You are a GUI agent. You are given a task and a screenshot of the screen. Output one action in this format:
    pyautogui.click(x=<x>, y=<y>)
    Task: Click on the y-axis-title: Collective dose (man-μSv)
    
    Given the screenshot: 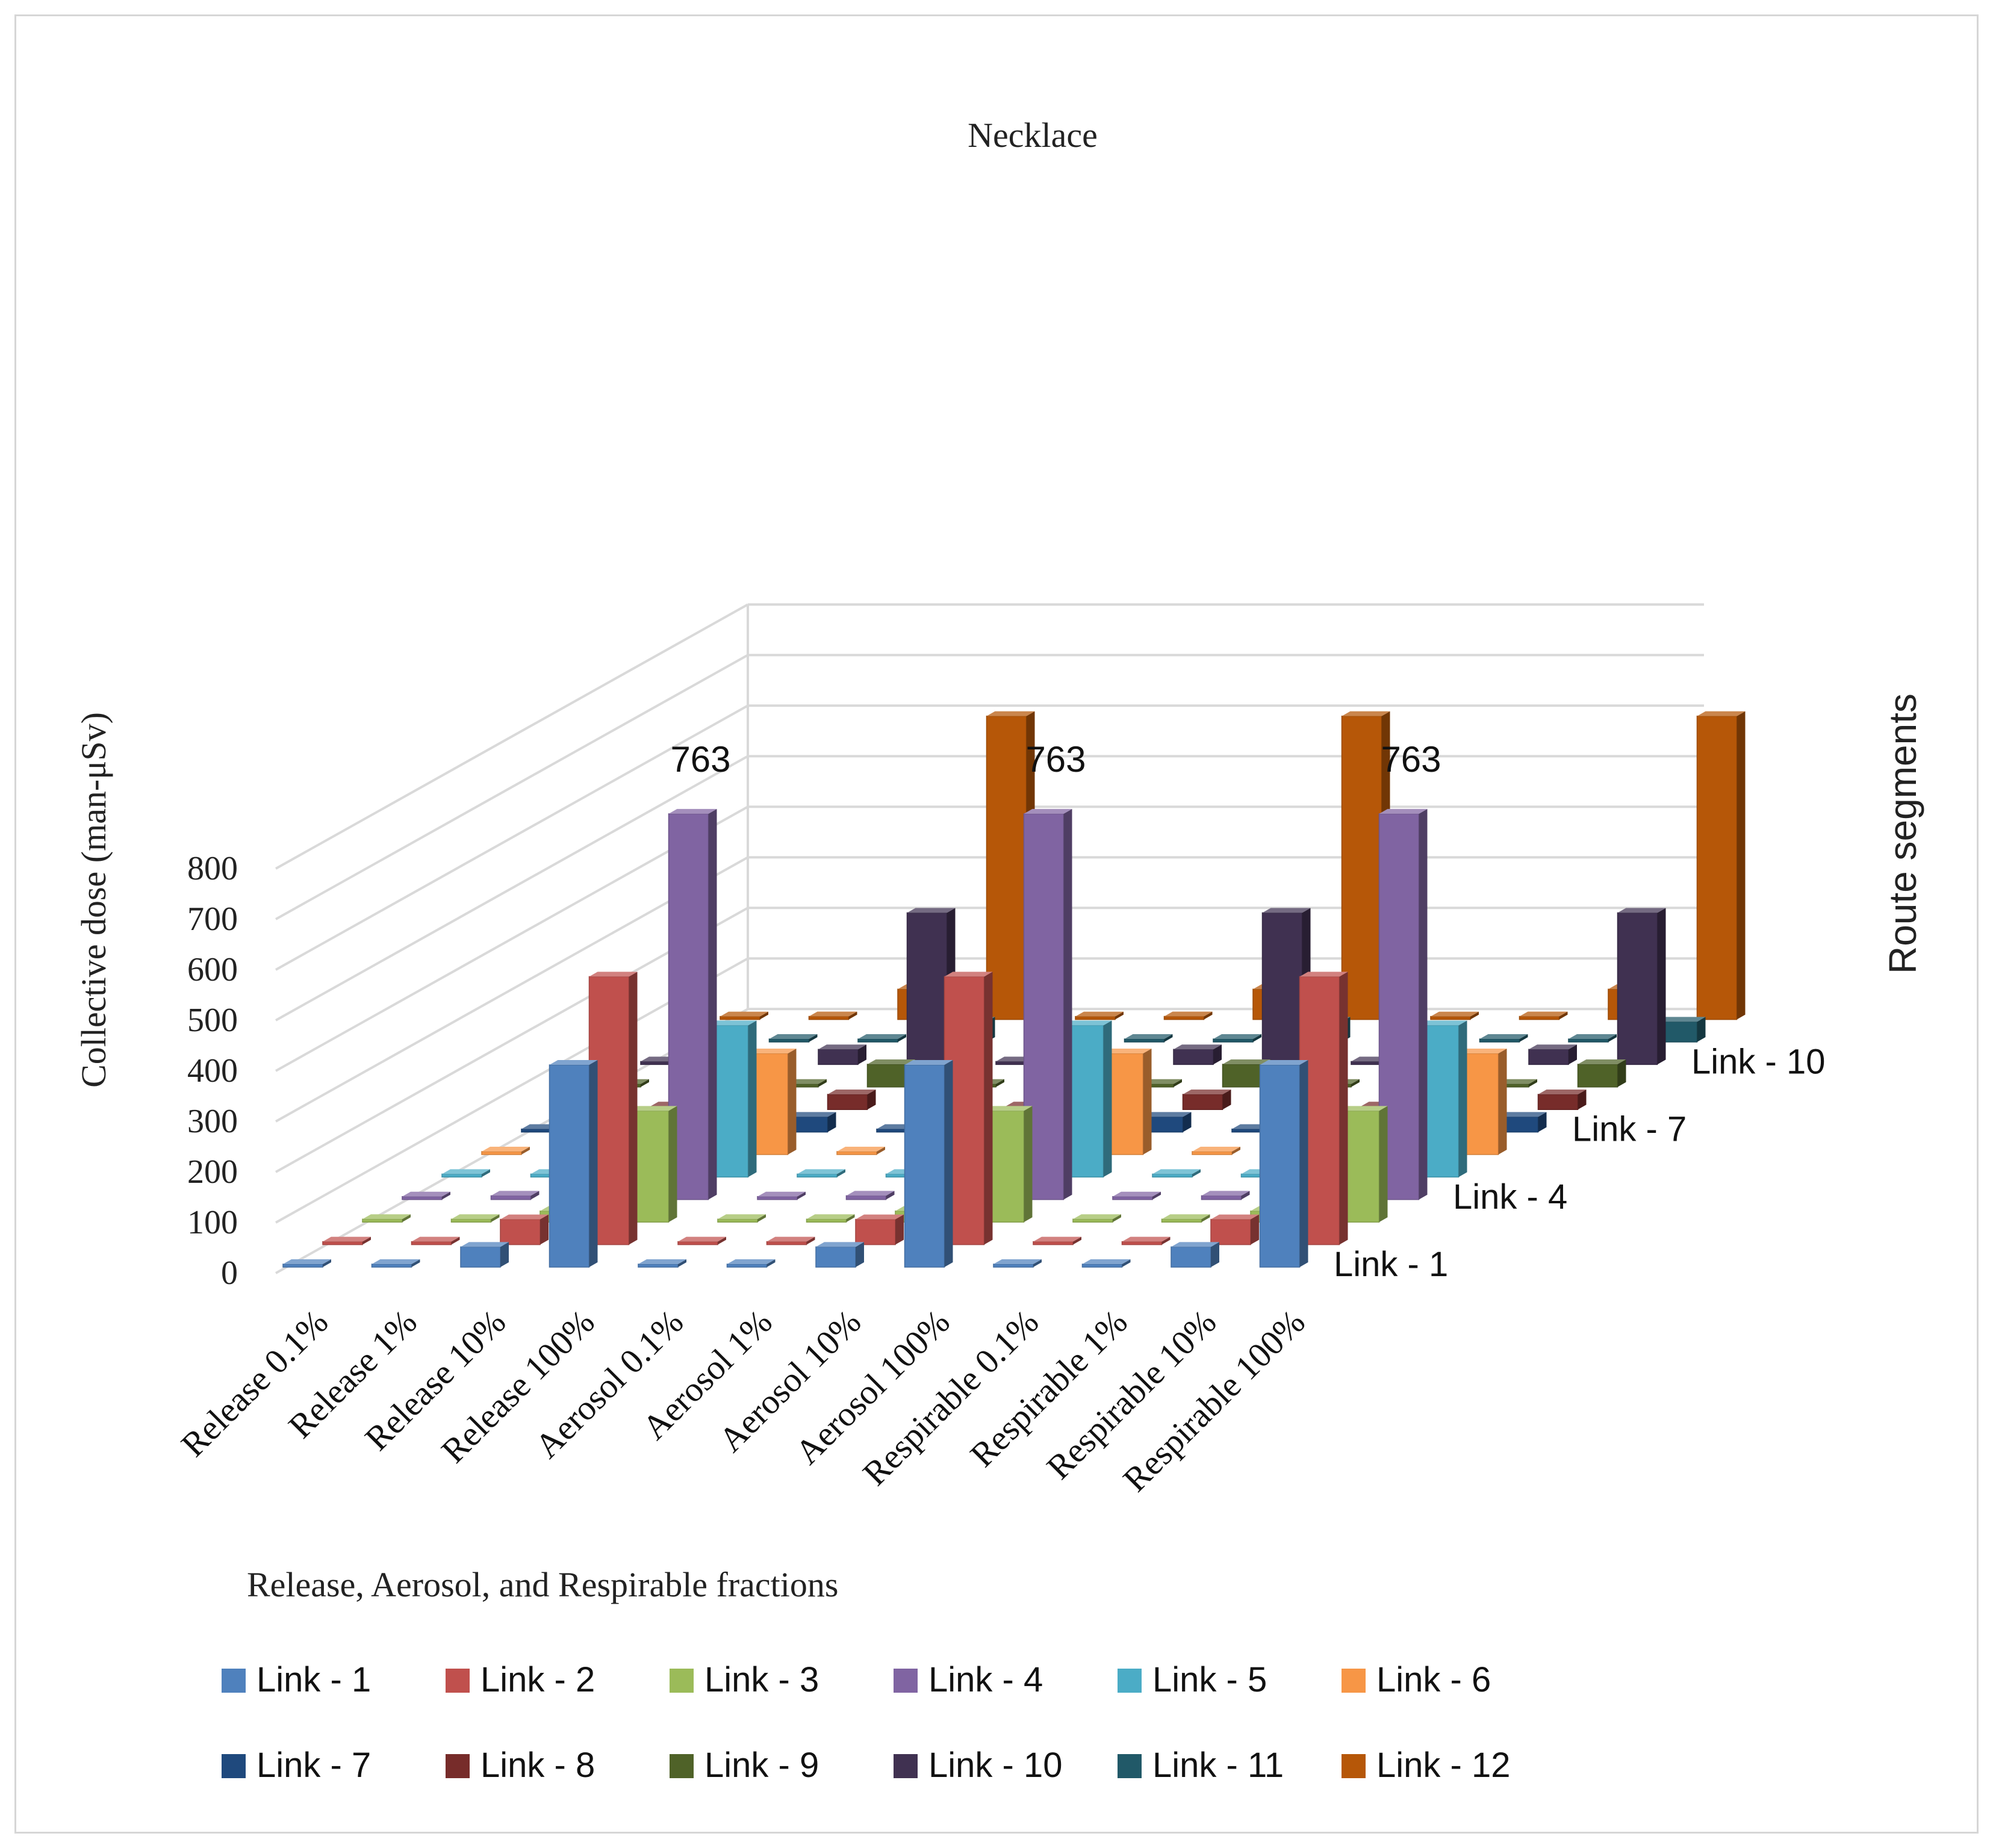 What is the action you would take?
    pyautogui.click(x=93, y=900)
    